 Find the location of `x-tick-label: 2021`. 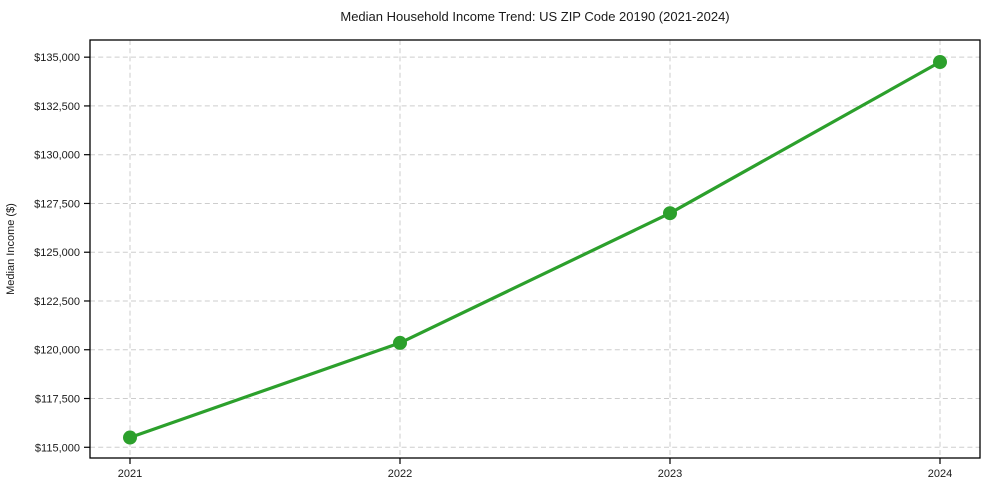

x-tick-label: 2021 is located at coordinates (130, 474).